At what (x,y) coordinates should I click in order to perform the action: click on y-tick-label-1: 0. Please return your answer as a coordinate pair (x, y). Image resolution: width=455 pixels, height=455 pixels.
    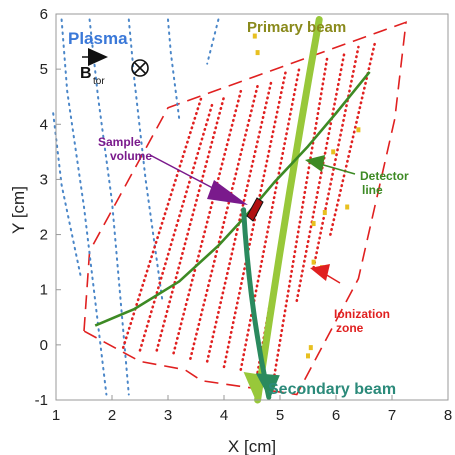
    Looking at the image, I should click on (44, 345).